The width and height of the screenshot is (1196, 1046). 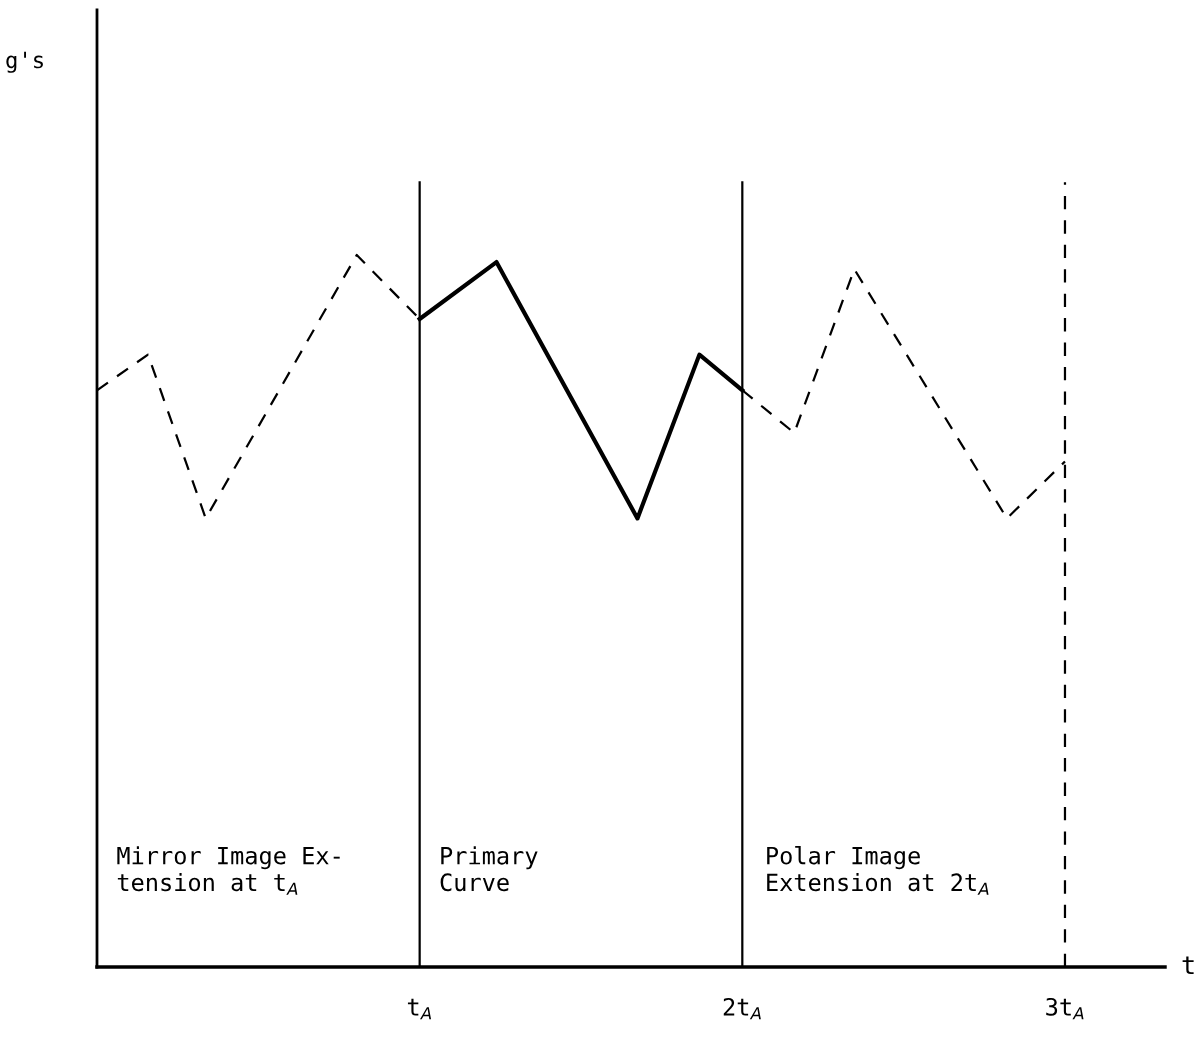 What do you see at coordinates (489, 869) in the screenshot?
I see `annotation: Primary Curve` at bounding box center [489, 869].